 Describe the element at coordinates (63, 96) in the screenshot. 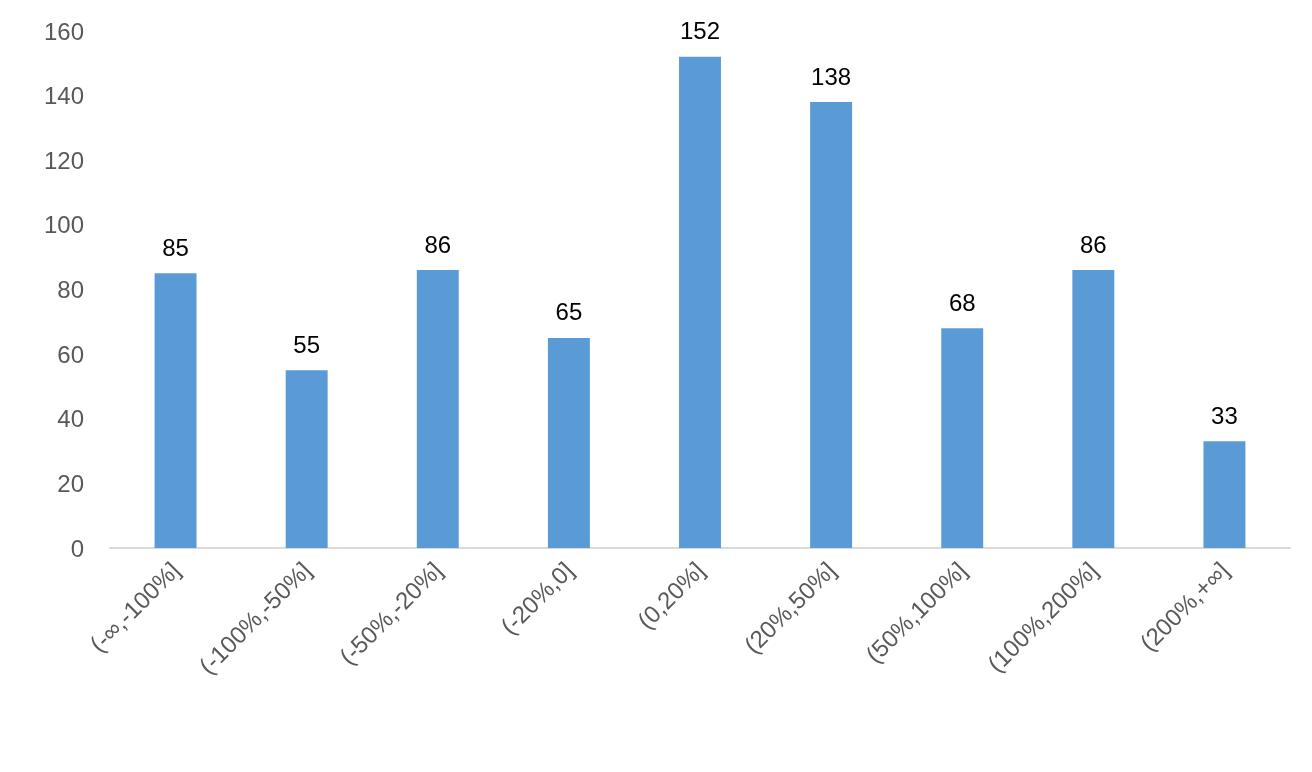

I see `y-tick-label: 140` at that location.